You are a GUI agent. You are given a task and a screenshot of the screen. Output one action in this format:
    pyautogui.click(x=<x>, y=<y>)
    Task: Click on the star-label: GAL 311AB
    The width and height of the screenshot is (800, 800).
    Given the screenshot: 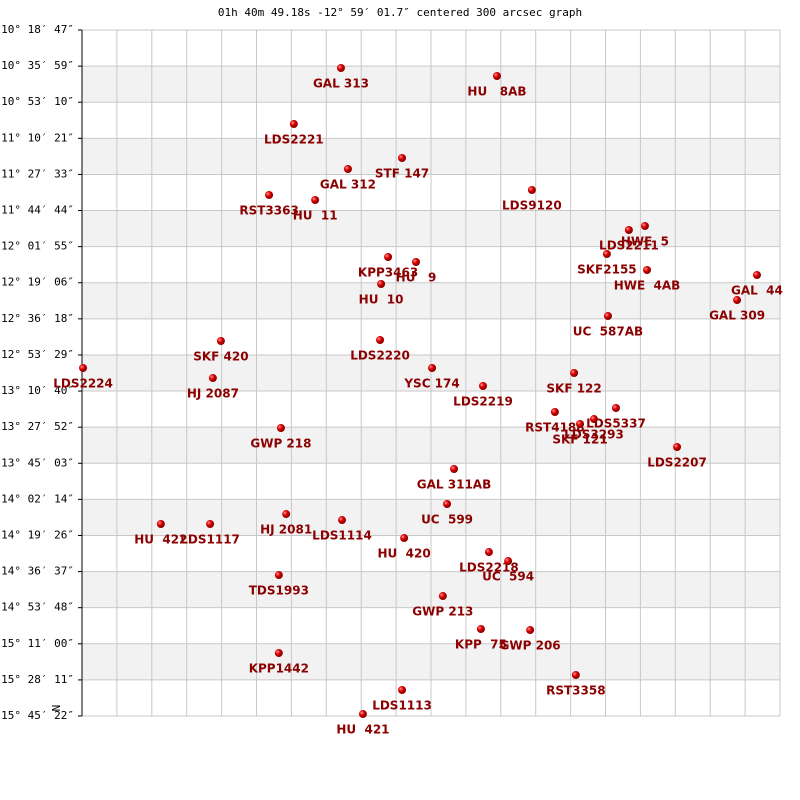 What is the action you would take?
    pyautogui.click(x=454, y=485)
    